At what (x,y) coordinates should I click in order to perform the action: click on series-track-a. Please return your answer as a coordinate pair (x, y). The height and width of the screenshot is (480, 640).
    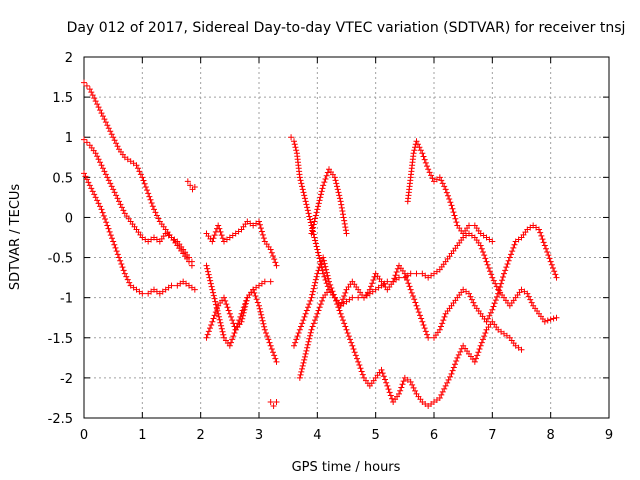
    Looking at the image, I should click on (138, 174).